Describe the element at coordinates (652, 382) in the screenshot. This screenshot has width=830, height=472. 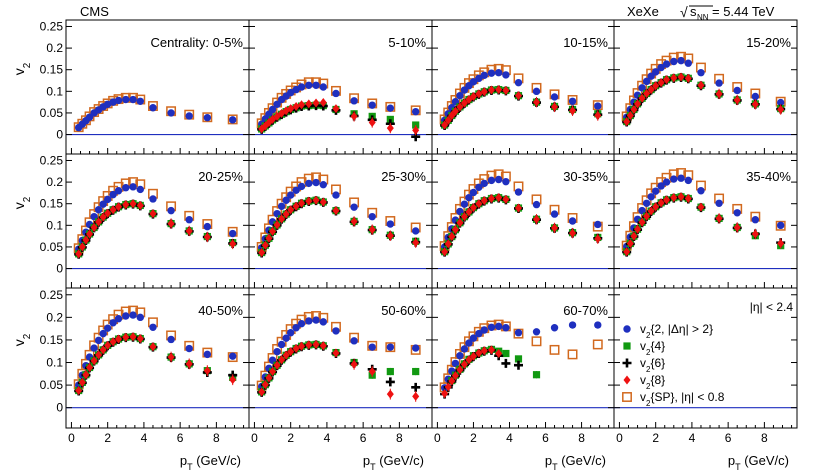
I see `legend-label-v2-8: v2{8}` at that location.